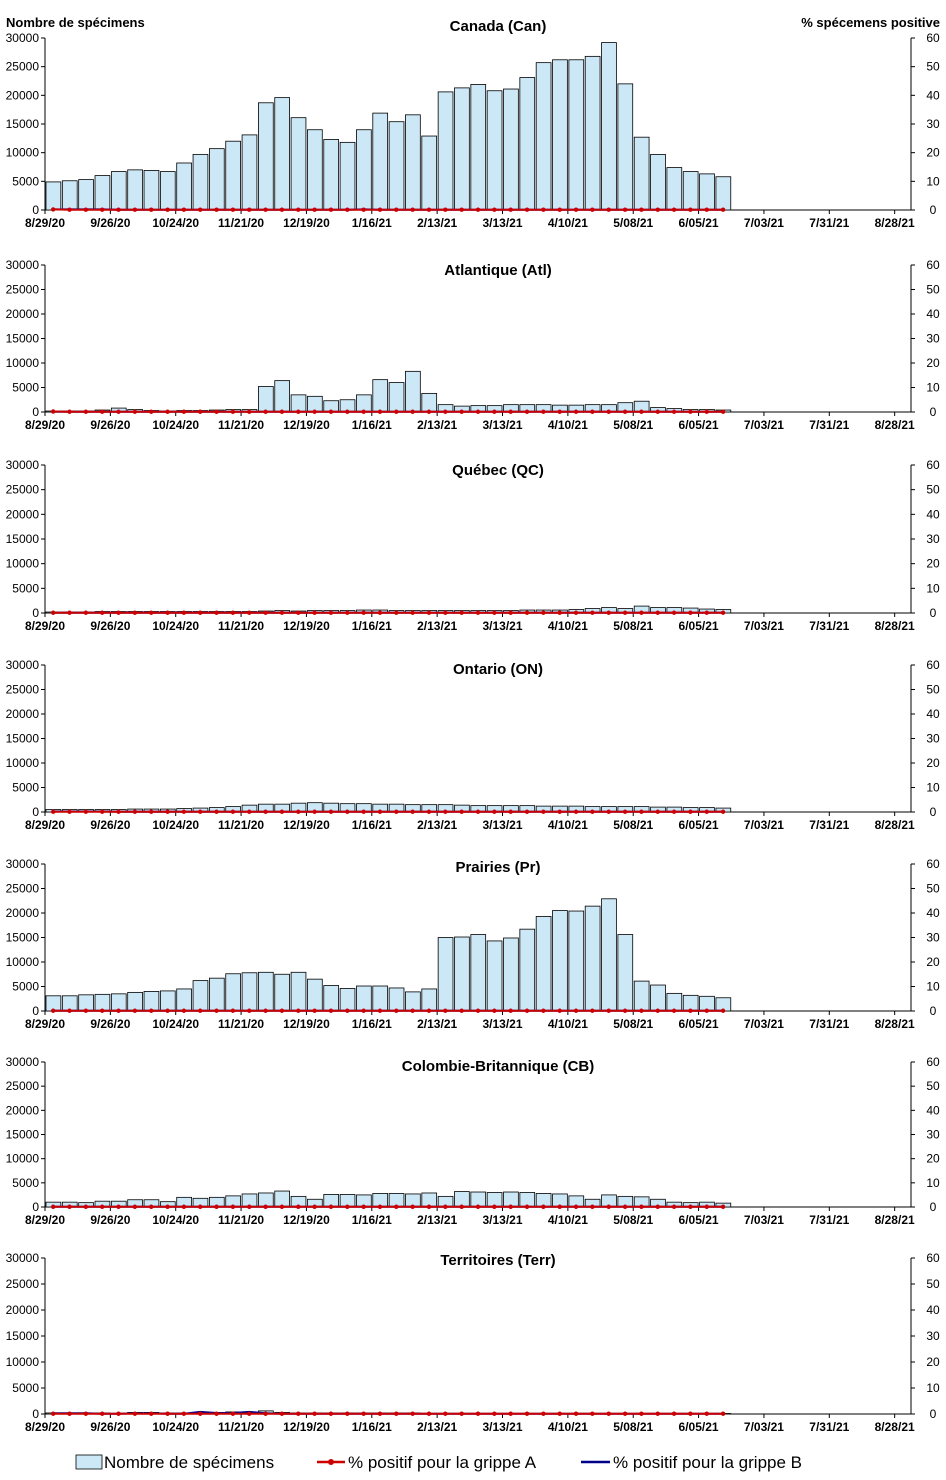 Image resolution: width=946 pixels, height=1480 pixels. I want to click on y-tick-label: 15000, so click(23, 1135).